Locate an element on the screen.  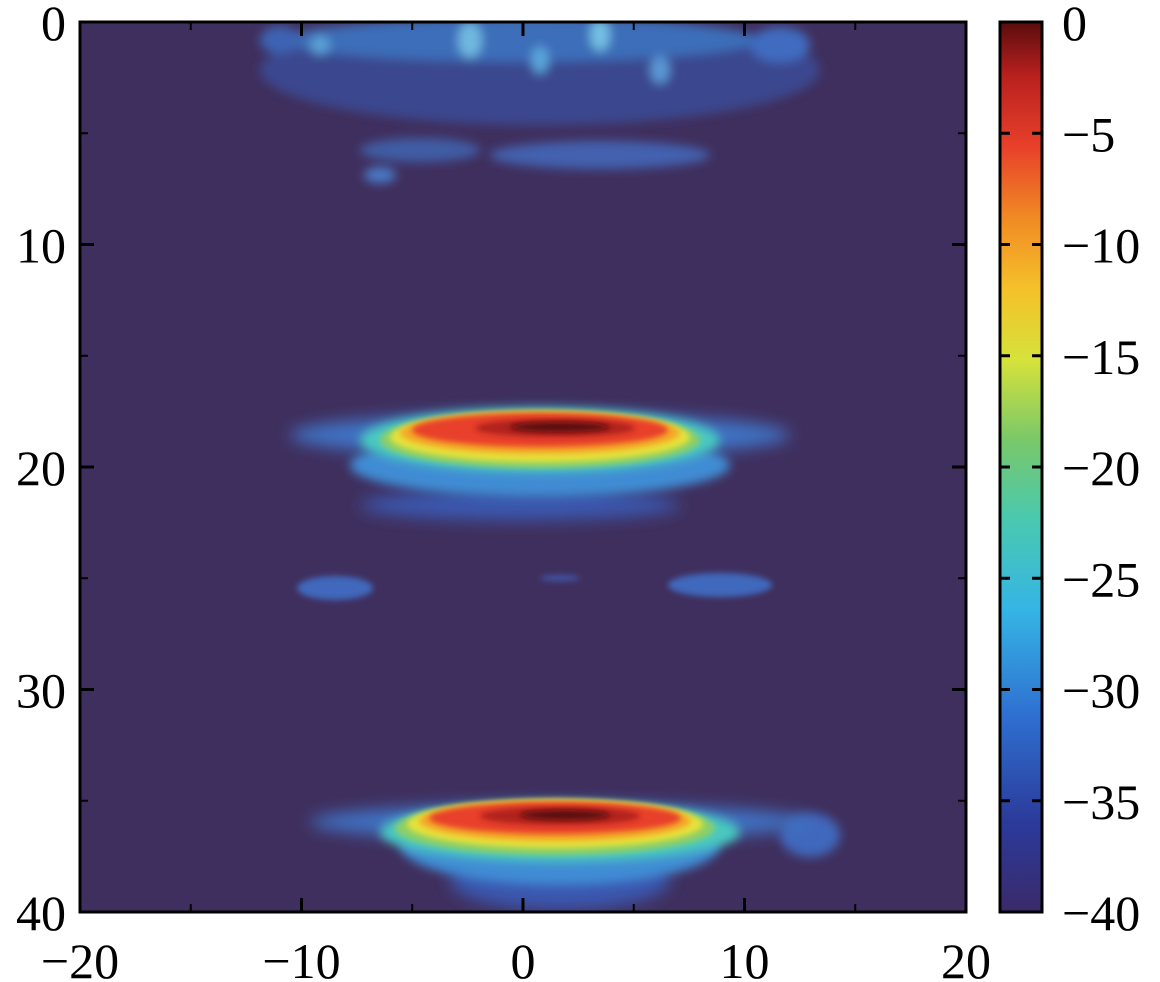
colorbar-tick-label: 0 is located at coordinates (1074, 25).